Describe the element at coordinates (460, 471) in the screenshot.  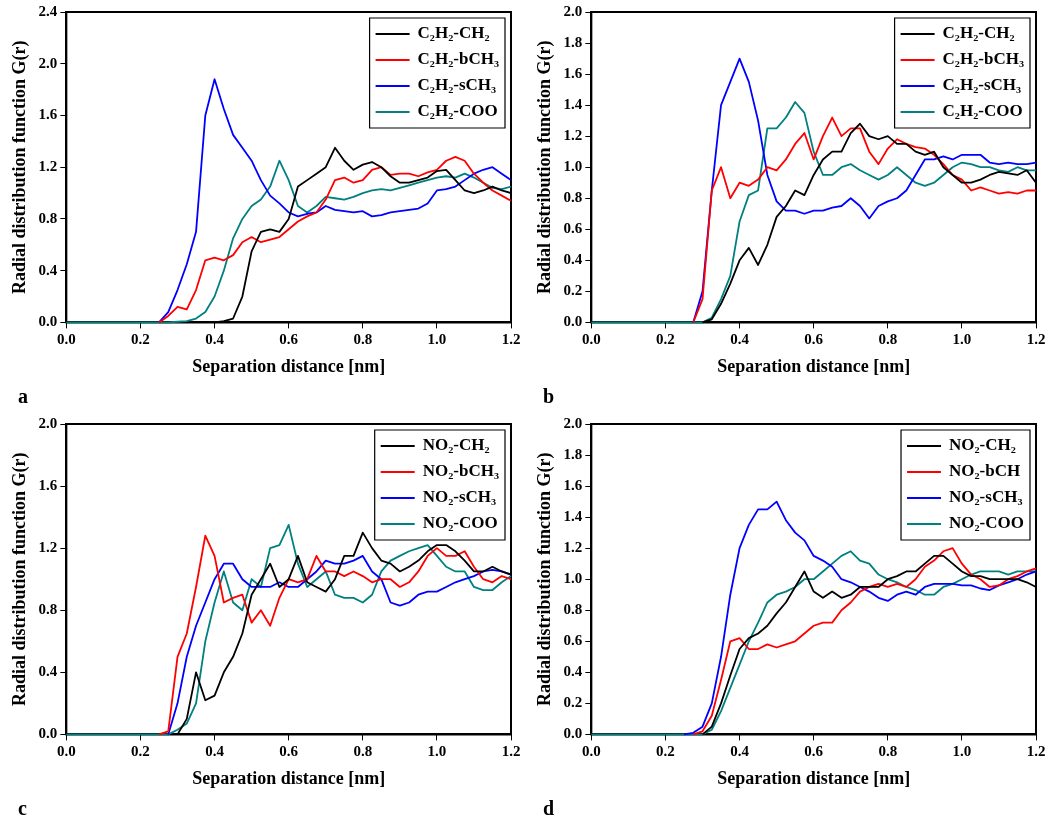
I see `legend-label: NO₂-bCH₃` at that location.